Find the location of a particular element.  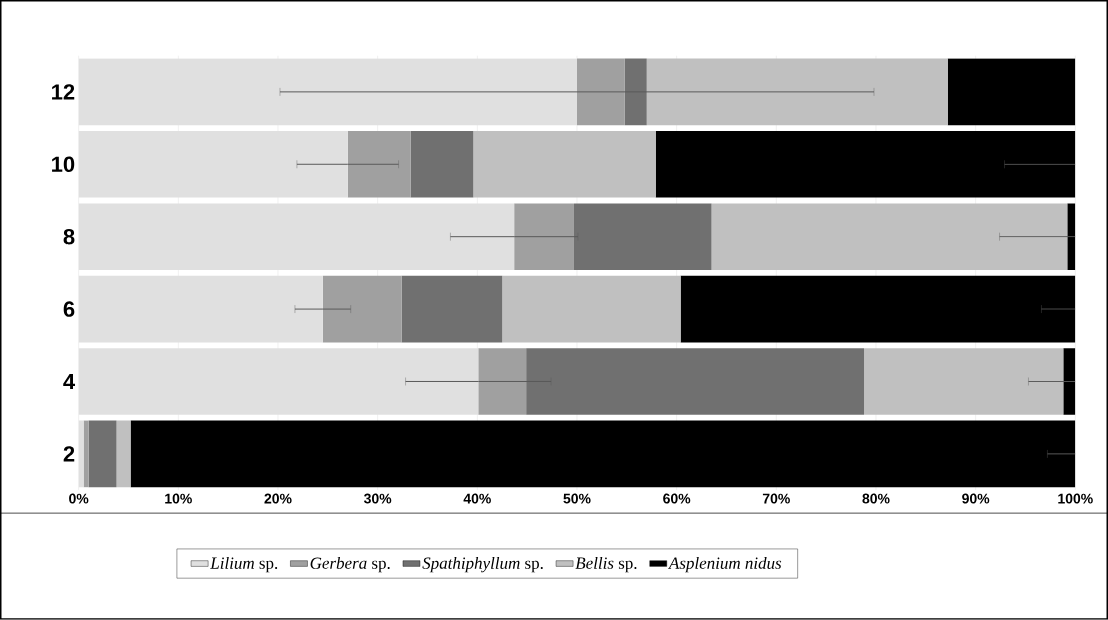

x-tick-label: 50% is located at coordinates (577, 498).